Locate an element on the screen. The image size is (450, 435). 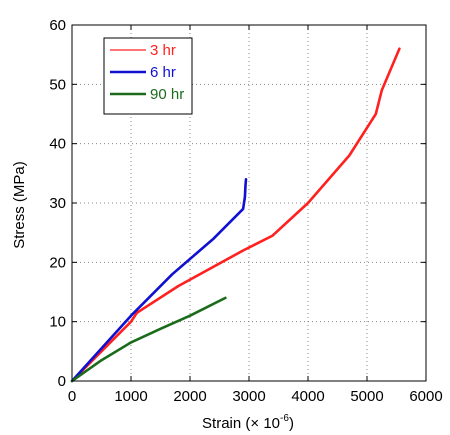
x-tick-label: 4000 is located at coordinates (307, 396).